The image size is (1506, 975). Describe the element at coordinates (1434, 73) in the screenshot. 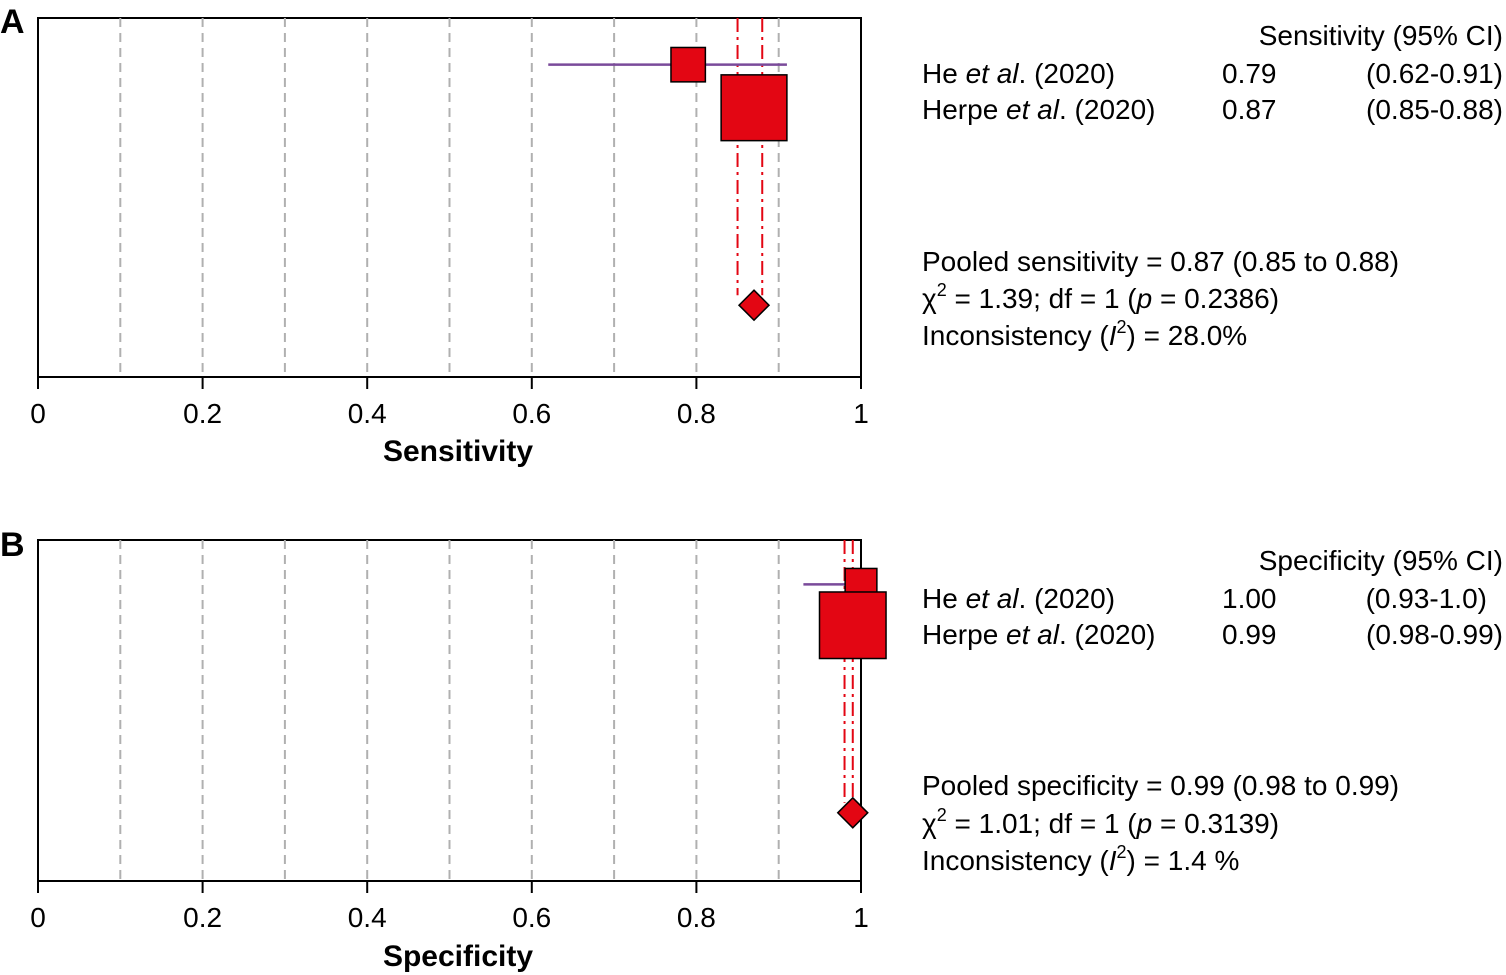

I see `study-ci: (0.62-0.91)` at that location.